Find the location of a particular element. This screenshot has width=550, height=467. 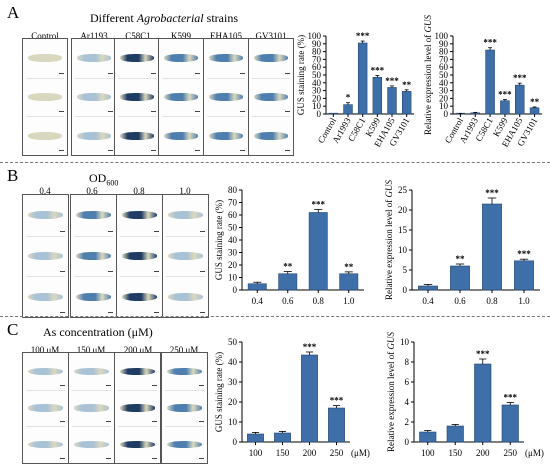

y-tick-label: 4 is located at coordinates (407, 402).